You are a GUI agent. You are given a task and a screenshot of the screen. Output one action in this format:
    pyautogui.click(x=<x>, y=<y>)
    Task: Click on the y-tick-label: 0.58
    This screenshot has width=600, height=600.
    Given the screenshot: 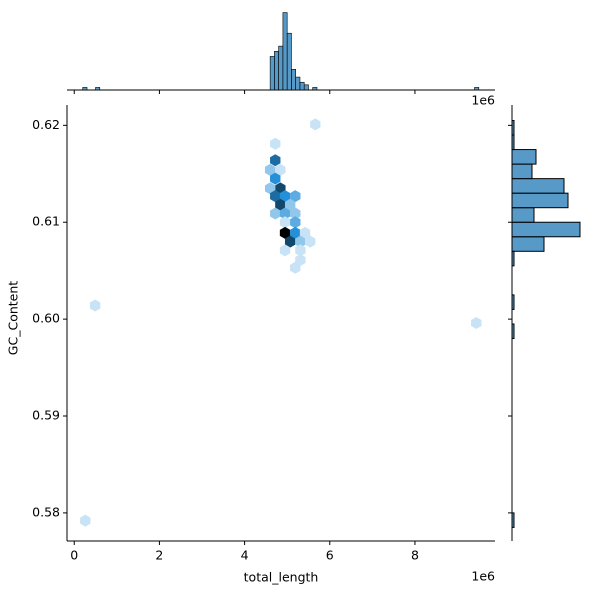 What is the action you would take?
    pyautogui.click(x=46, y=511)
    